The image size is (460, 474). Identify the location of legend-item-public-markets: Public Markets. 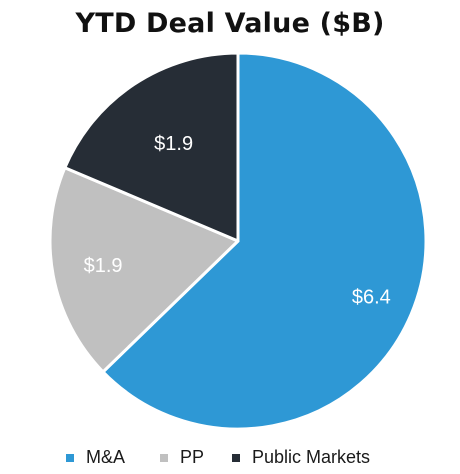
(301, 457).